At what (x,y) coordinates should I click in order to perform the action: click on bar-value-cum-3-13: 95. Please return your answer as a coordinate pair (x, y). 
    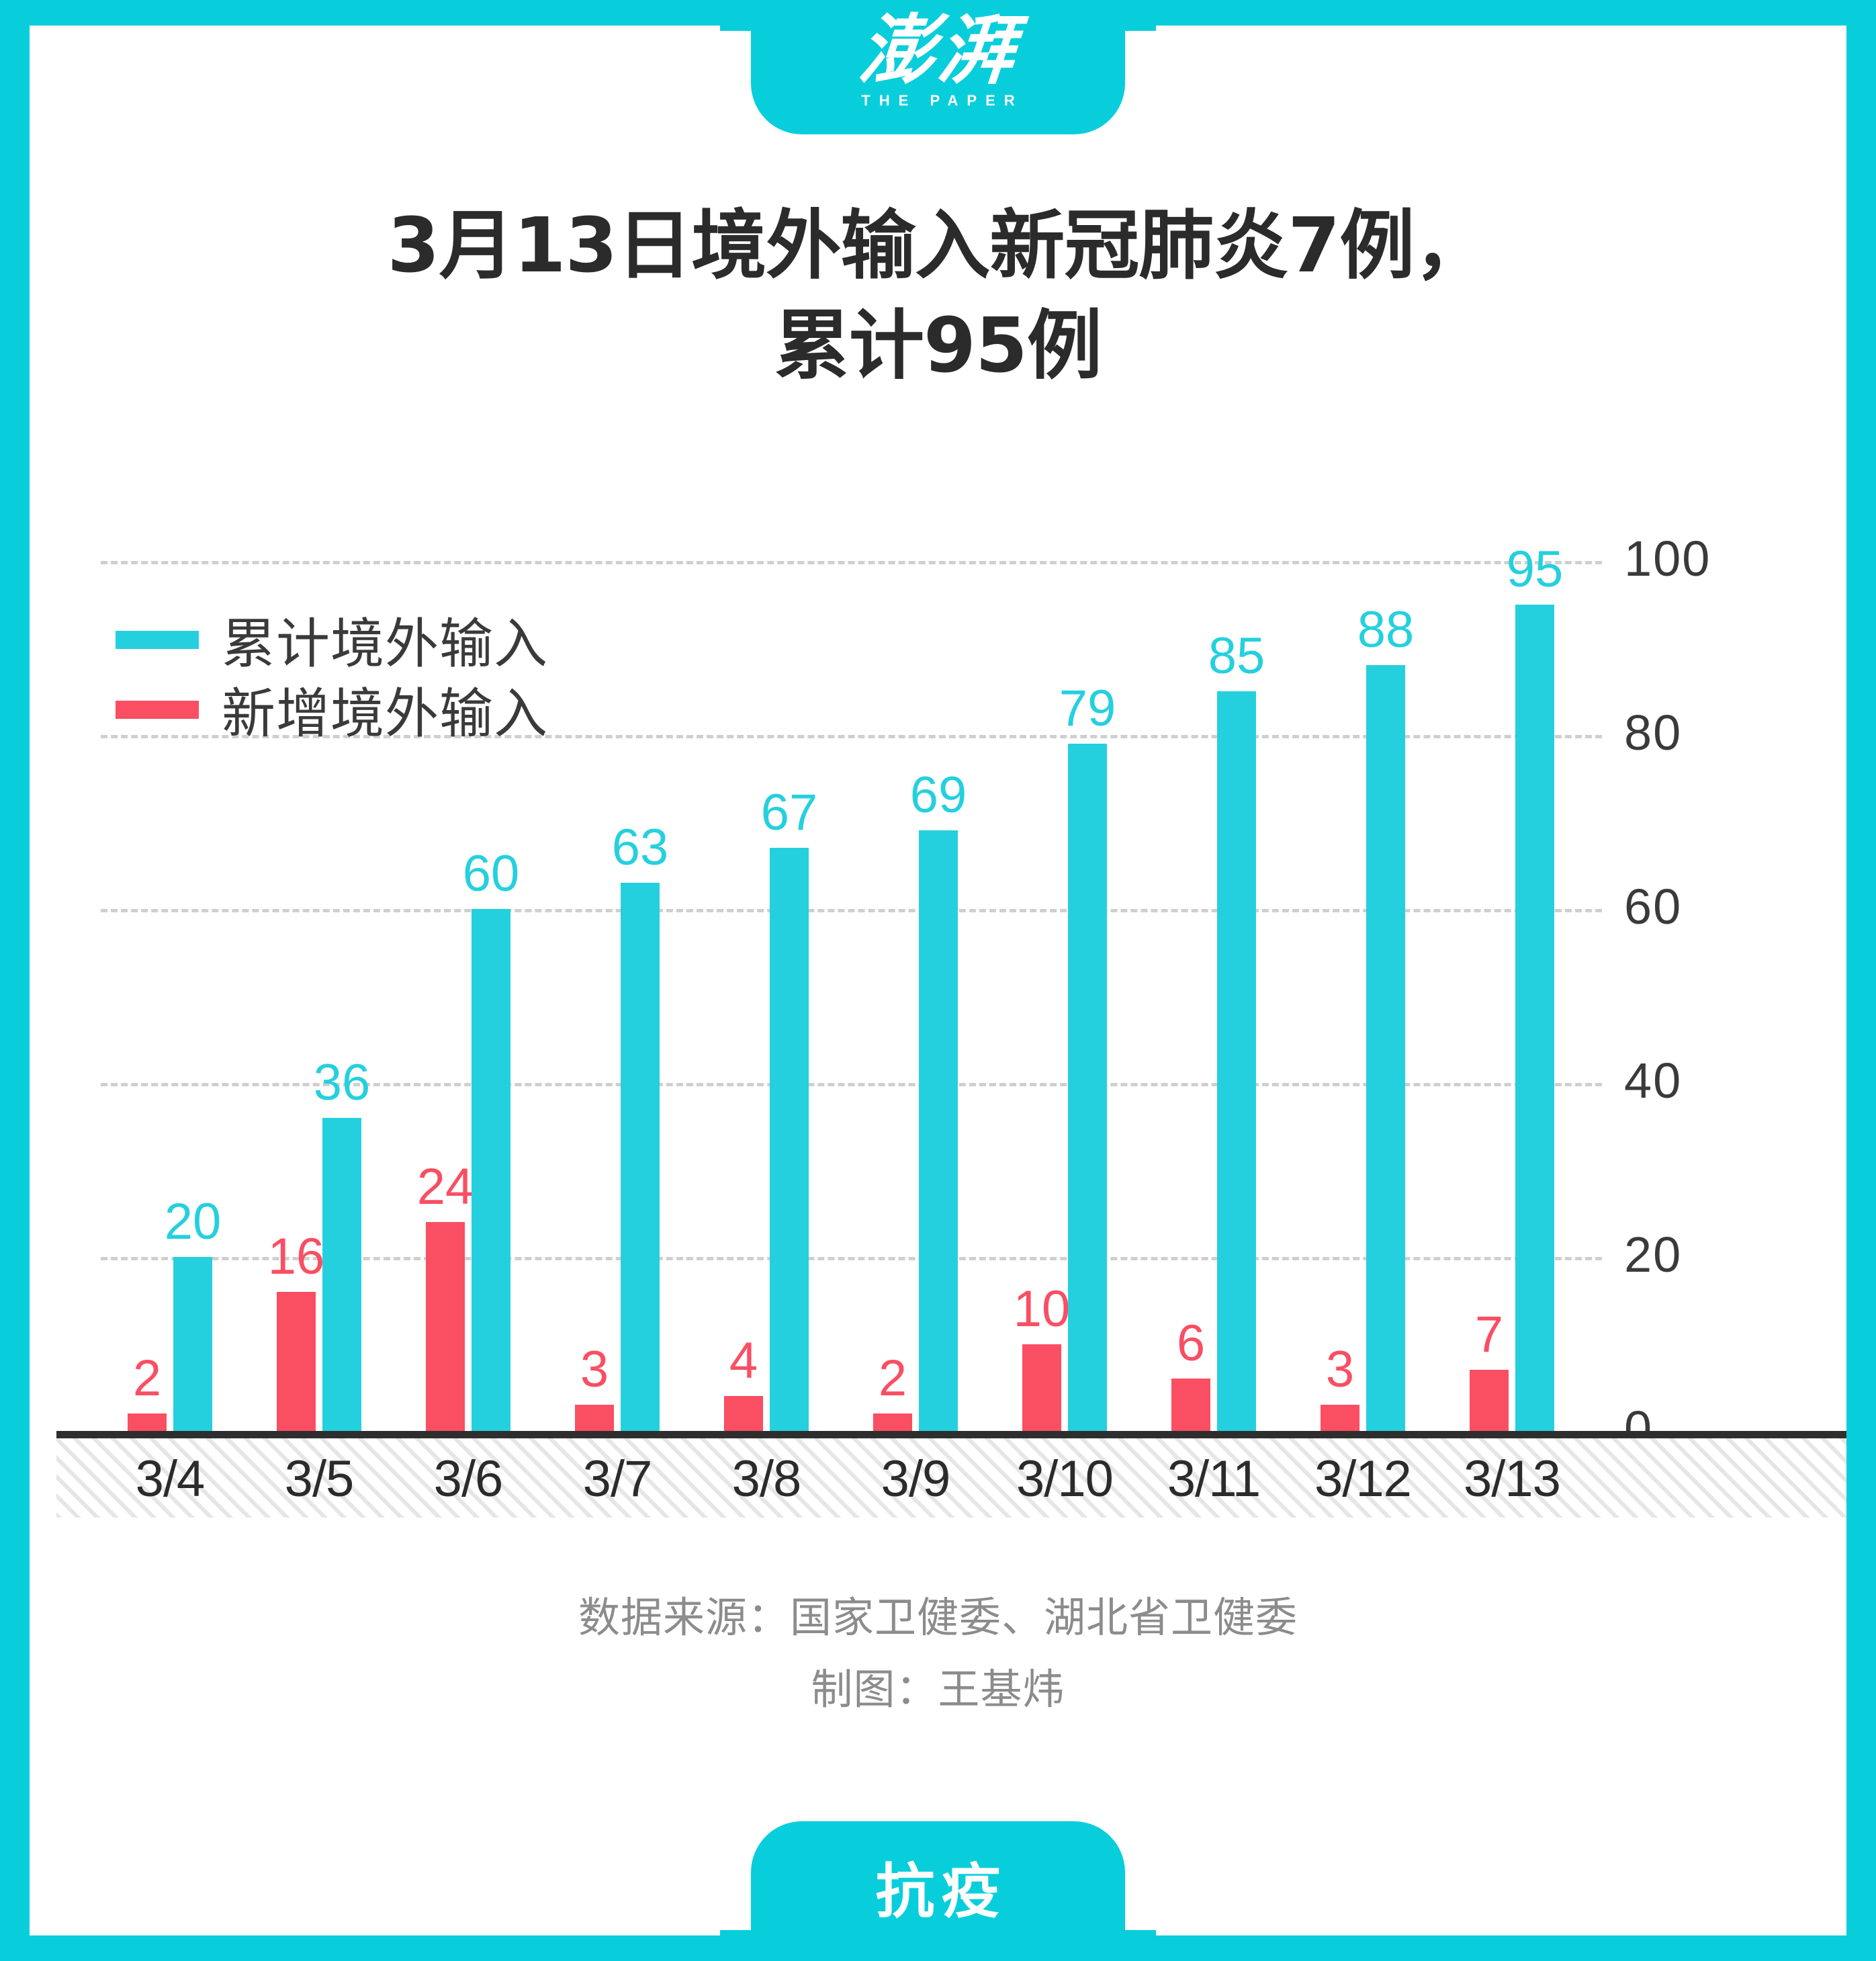
    Looking at the image, I should click on (1535, 569).